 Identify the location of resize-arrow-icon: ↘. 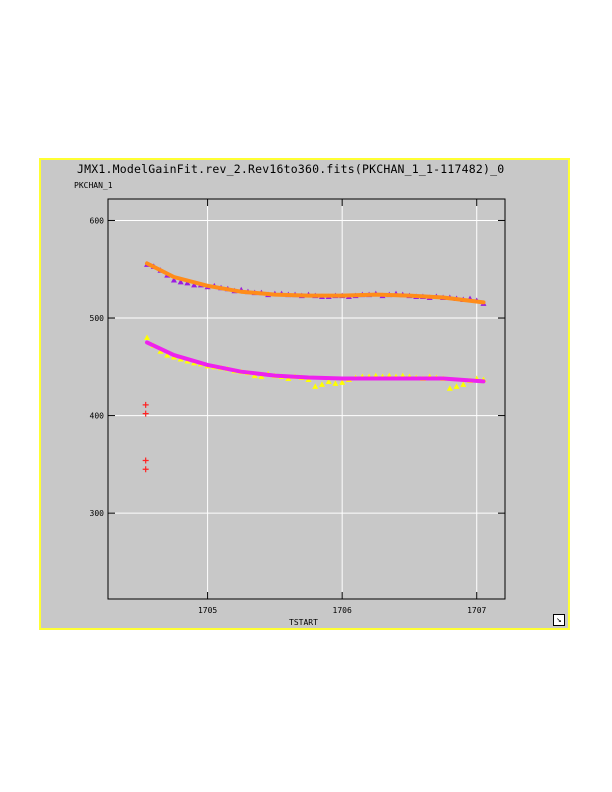
(559, 620).